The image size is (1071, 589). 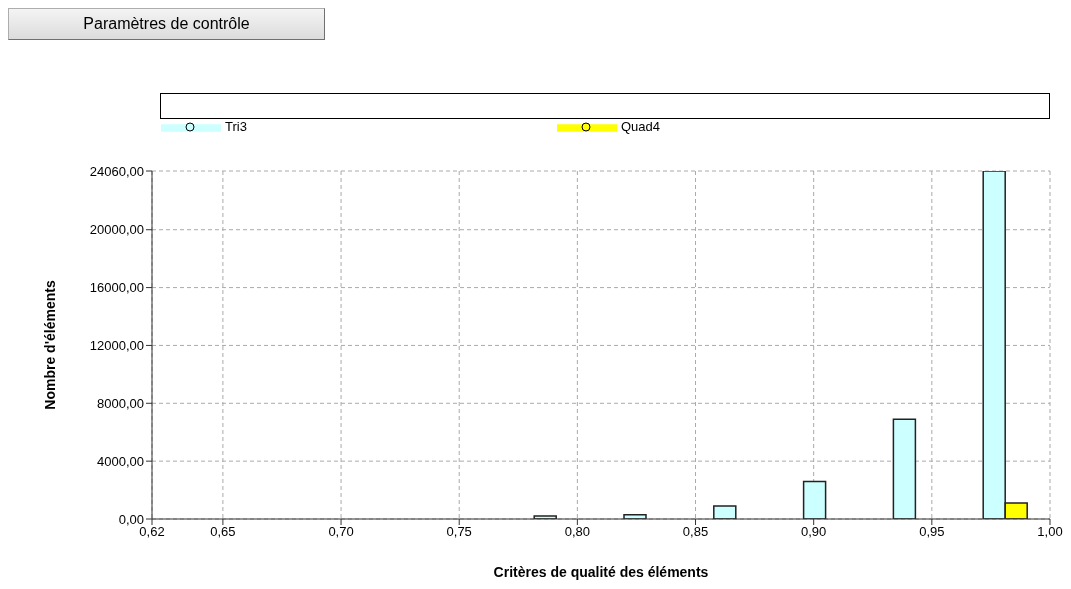 What do you see at coordinates (120, 461) in the screenshot?
I see `y-tick-label: 4000,00` at bounding box center [120, 461].